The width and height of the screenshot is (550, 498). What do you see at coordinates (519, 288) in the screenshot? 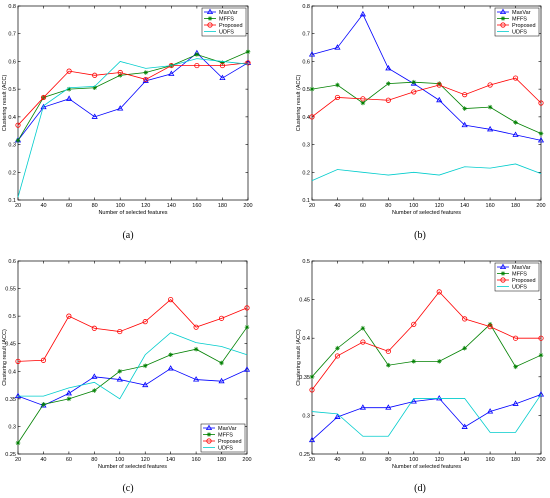
I see `legend-label: UDFS` at bounding box center [519, 288].